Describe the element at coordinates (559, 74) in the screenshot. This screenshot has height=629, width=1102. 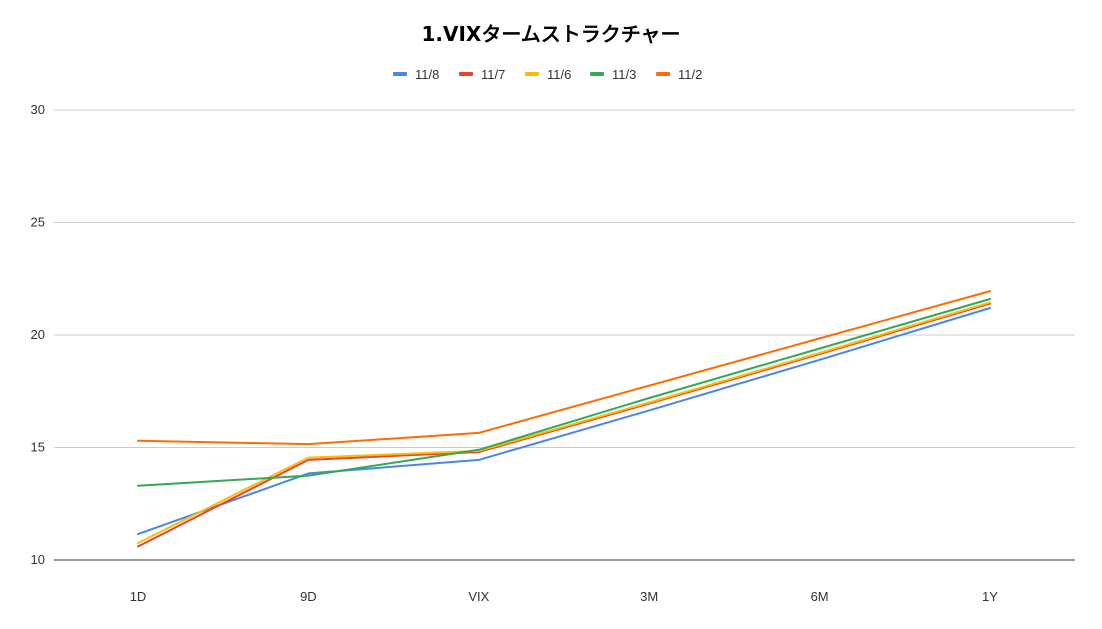
I see `legend-label: 11/6` at that location.